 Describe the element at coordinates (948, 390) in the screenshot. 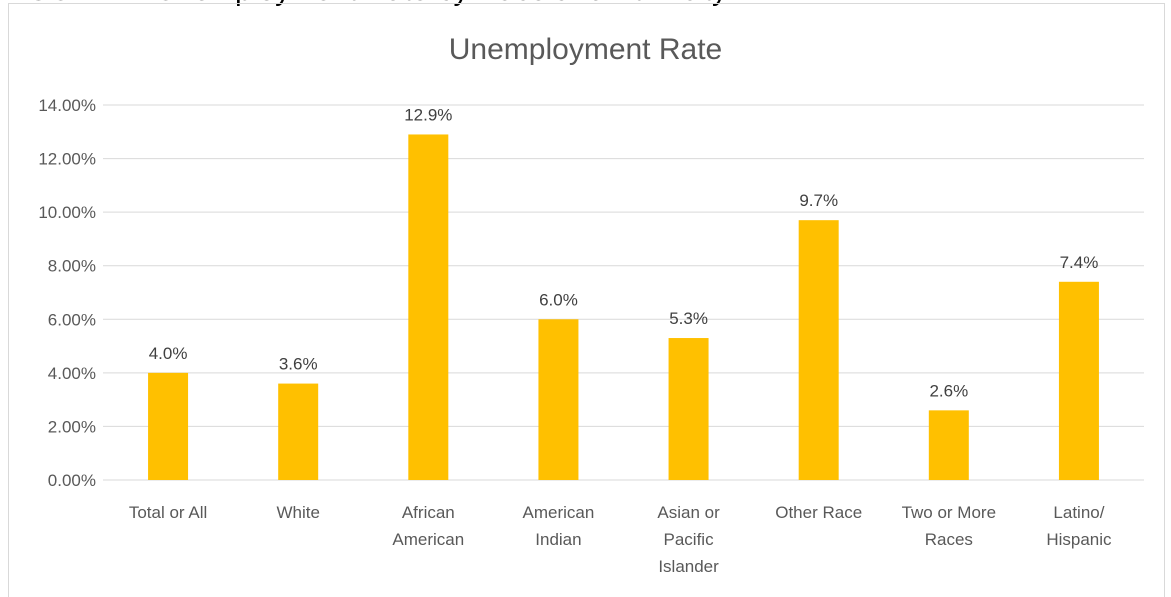

I see `data-label: 2.6%` at that location.